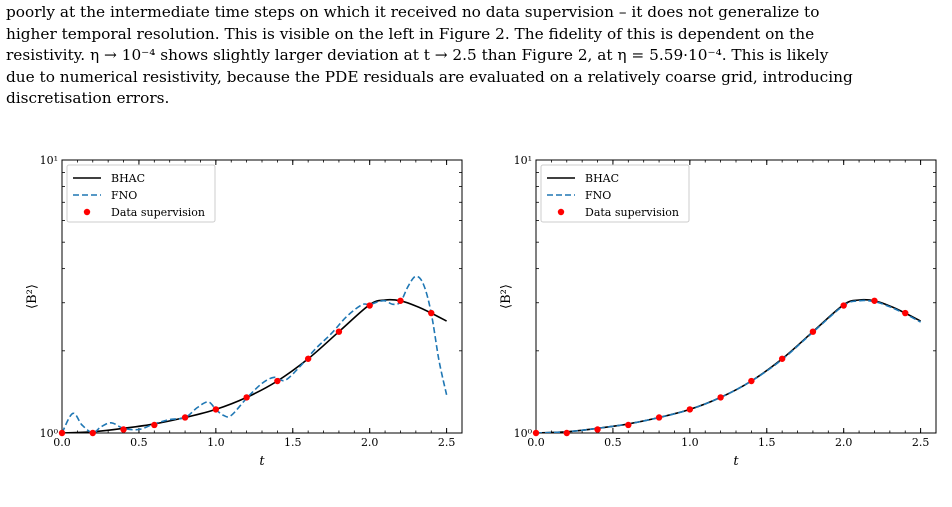 This screenshot has height=507, width=952. I want to click on caption-strip, so click(476, 501).